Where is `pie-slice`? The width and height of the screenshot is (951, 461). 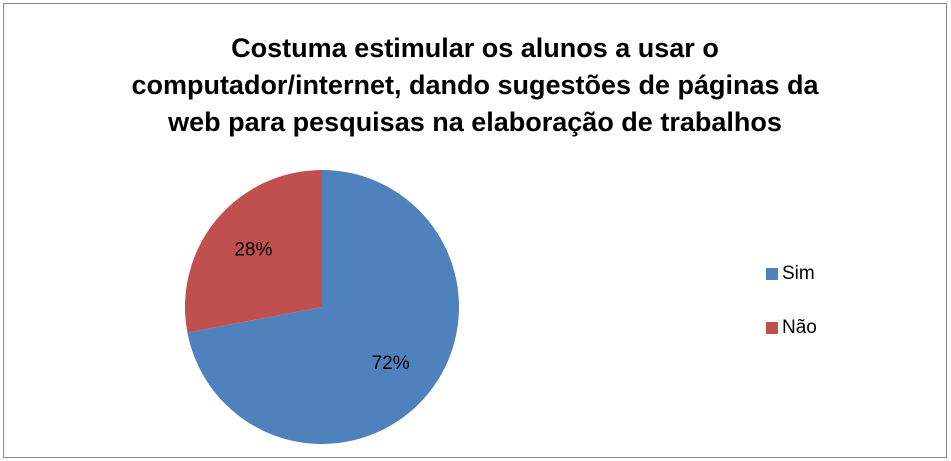
pie-slice is located at coordinates (253, 251).